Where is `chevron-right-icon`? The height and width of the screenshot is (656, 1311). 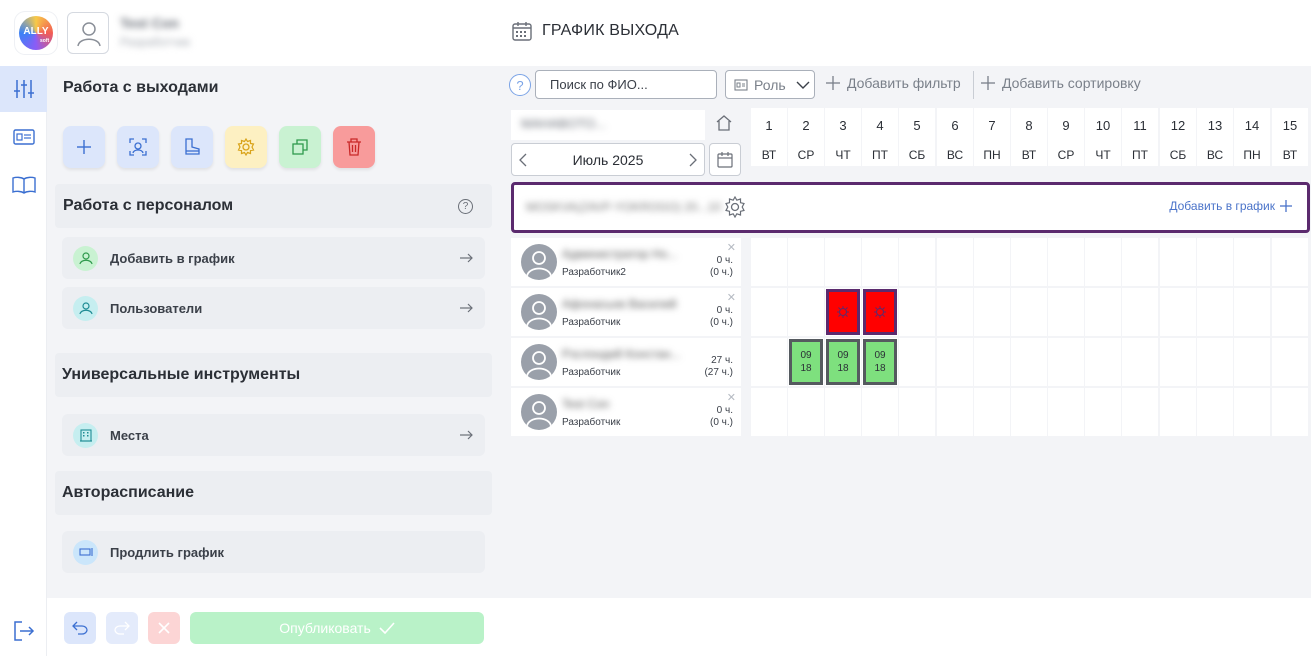
chevron-right-icon is located at coordinates (693, 160).